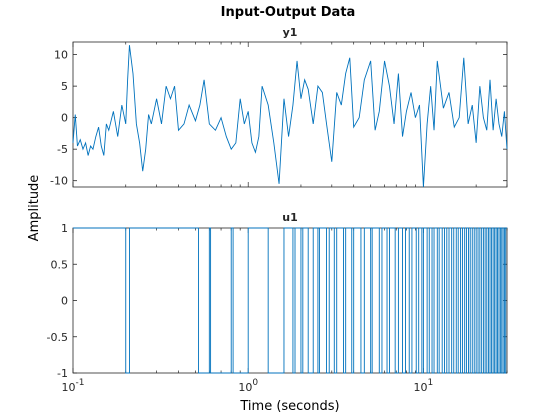 The width and height of the screenshot is (560, 420). What do you see at coordinates (255, 383) in the screenshot?
I see `x-tick-label-exponent: 0` at bounding box center [255, 383].